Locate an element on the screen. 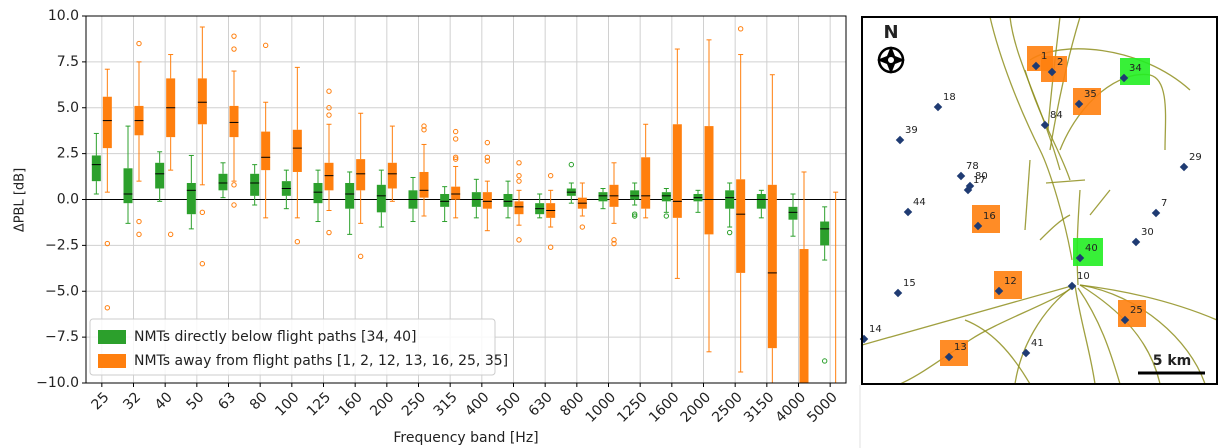 The width and height of the screenshot is (1219, 448). node-label: 14 is located at coordinates (875, 329).